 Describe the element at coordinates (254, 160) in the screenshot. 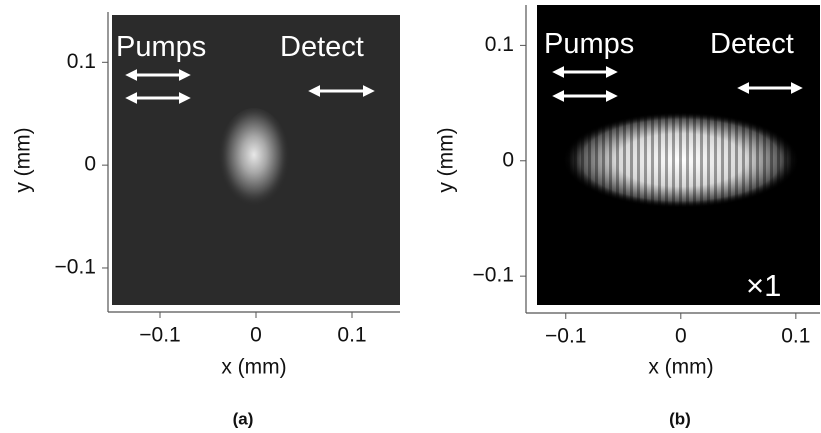

I see `intensity-blob` at that location.